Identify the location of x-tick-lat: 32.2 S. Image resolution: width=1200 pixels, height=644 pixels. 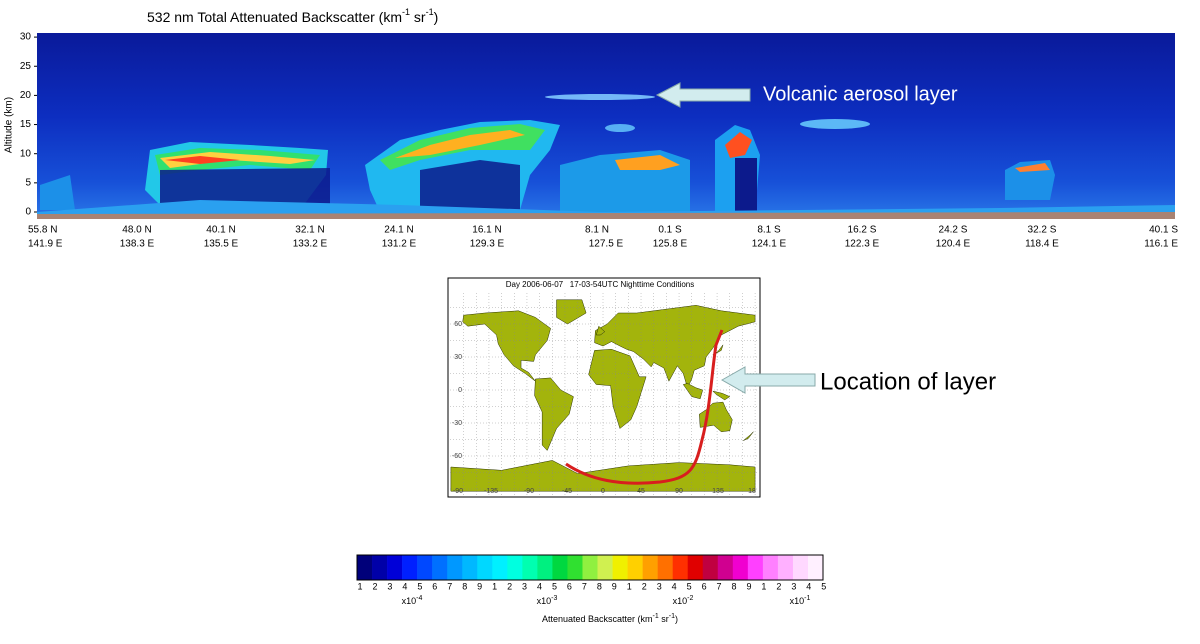
(1042, 230).